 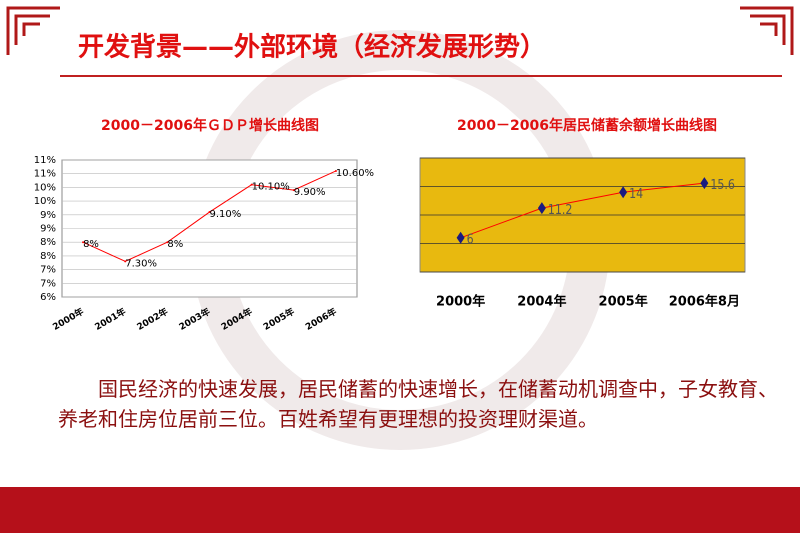 What do you see at coordinates (400, 30) in the screenshot?
I see `corner-ornament` at bounding box center [400, 30].